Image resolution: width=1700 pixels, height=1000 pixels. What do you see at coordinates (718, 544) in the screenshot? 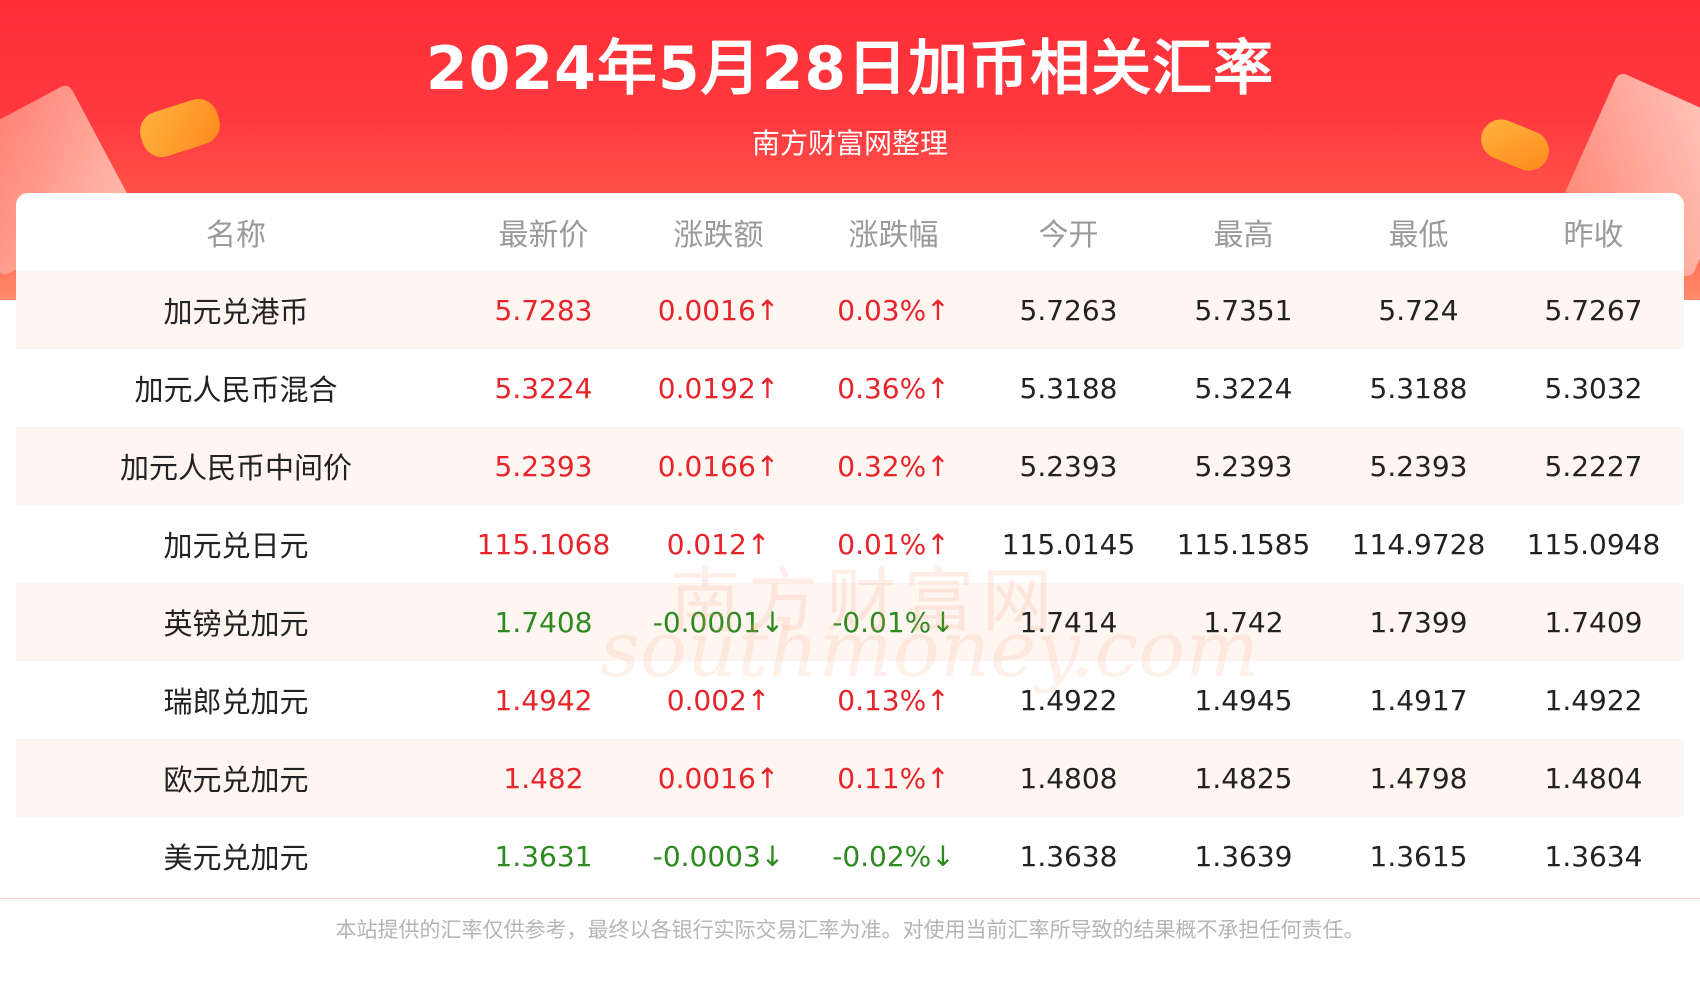
I see `row-change: 0.012↑` at bounding box center [718, 544].